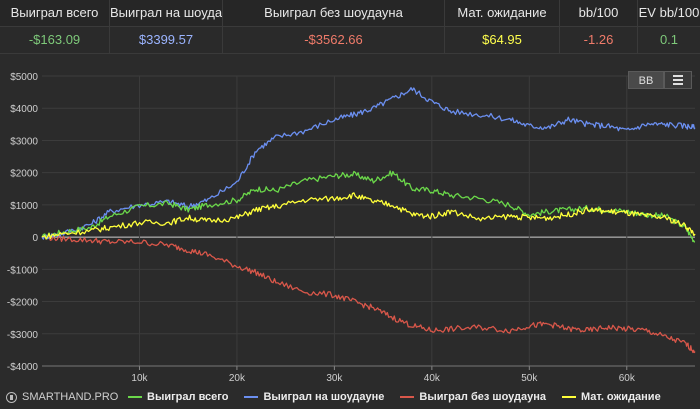 The image size is (700, 409). Describe the element at coordinates (599, 13) in the screenshot. I see `stats-header-bb100: bb/100` at that location.